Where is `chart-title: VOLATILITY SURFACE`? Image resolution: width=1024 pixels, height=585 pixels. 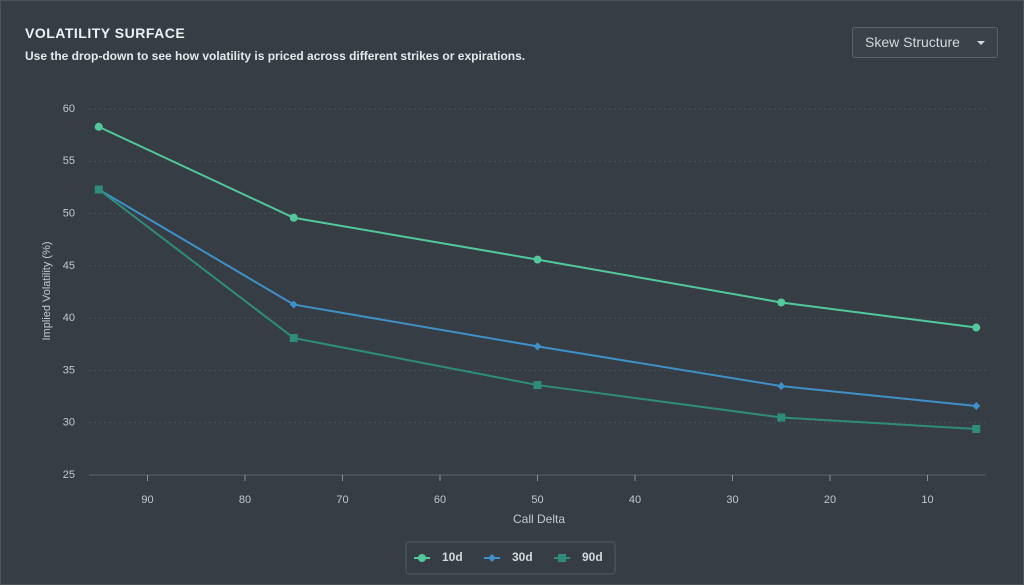 chart-title: VOLATILITY SURFACE is located at coordinates (105, 33).